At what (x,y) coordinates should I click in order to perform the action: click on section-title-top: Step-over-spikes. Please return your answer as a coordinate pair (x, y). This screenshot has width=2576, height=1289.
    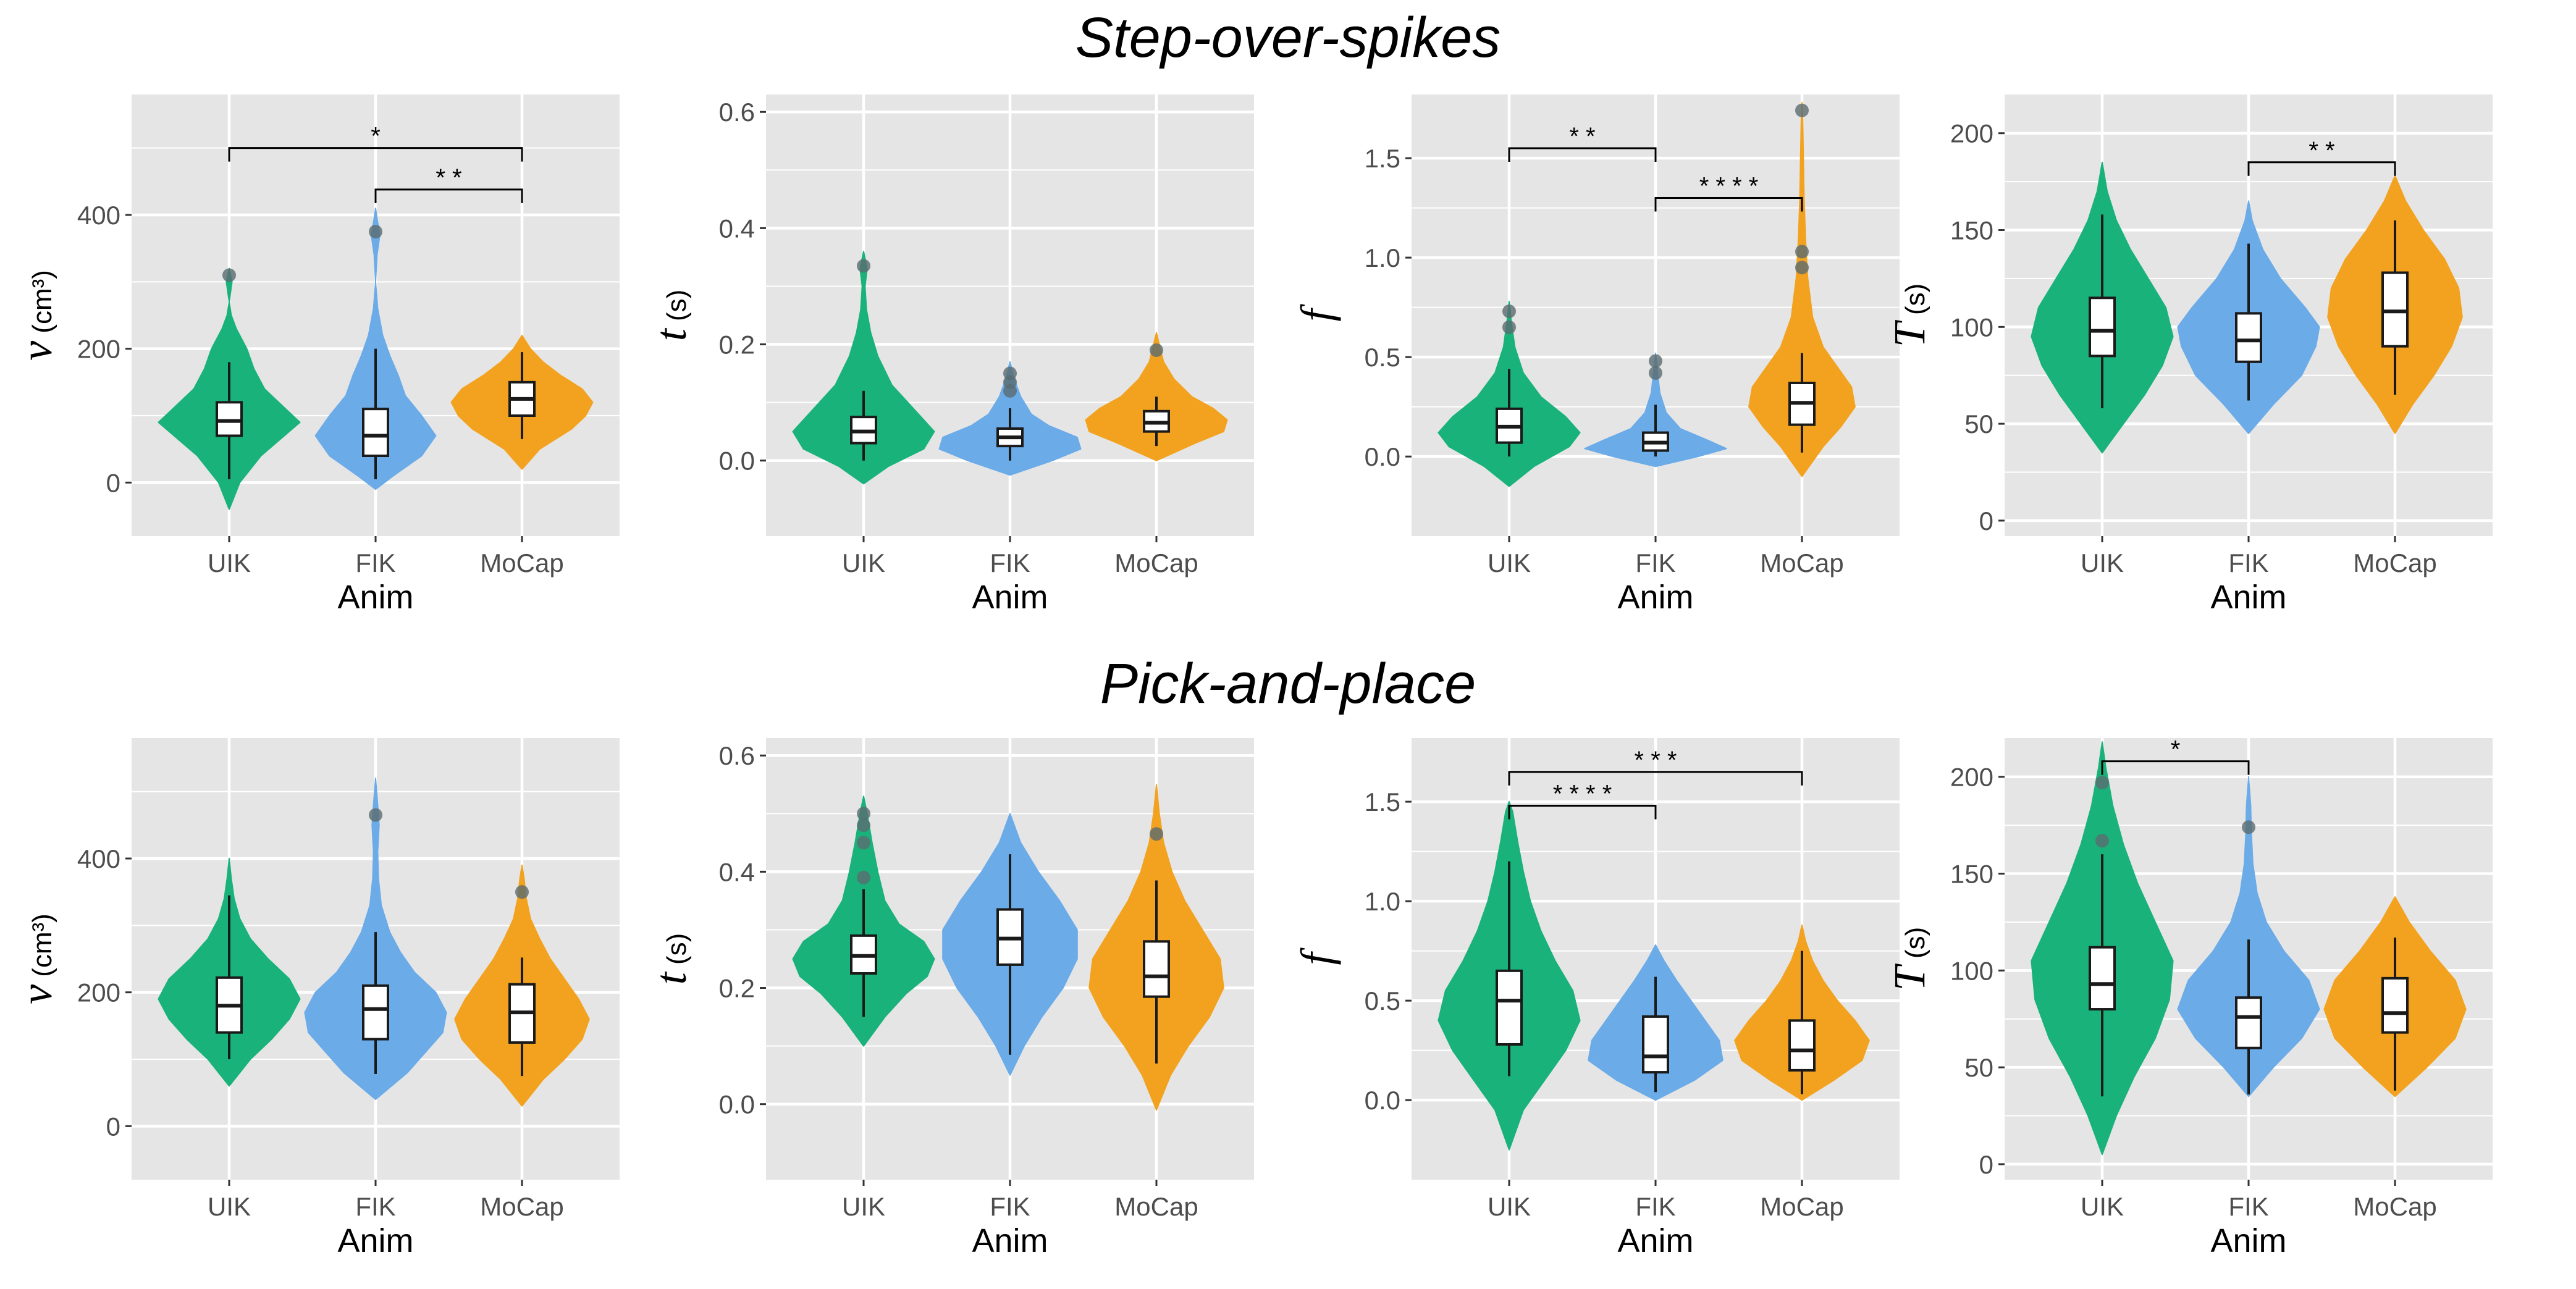
    Looking at the image, I should click on (1288, 37).